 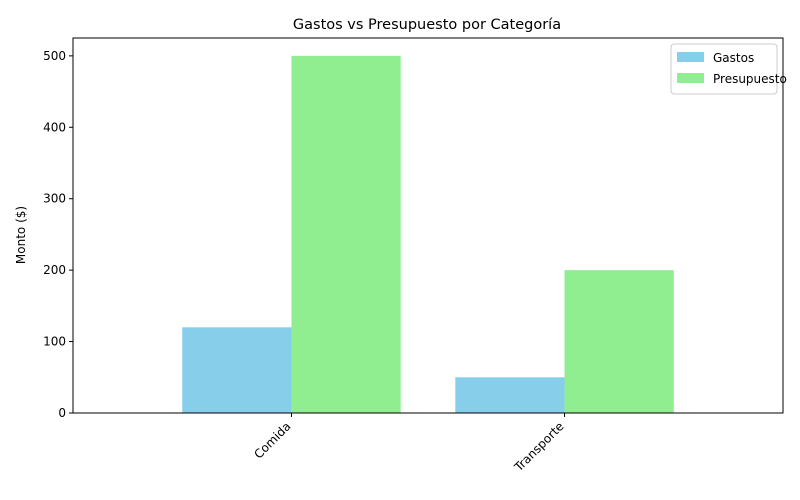 I want to click on y-tick-label: 300, so click(x=54, y=199).